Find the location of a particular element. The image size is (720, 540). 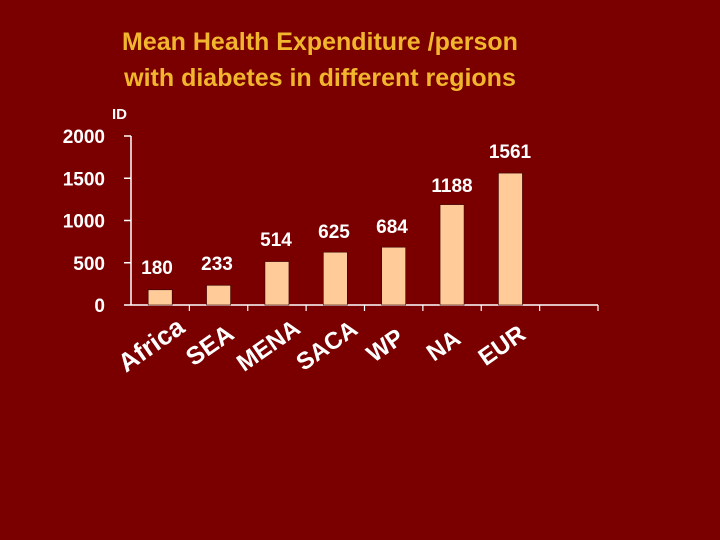

category-label: WP is located at coordinates (385, 346).